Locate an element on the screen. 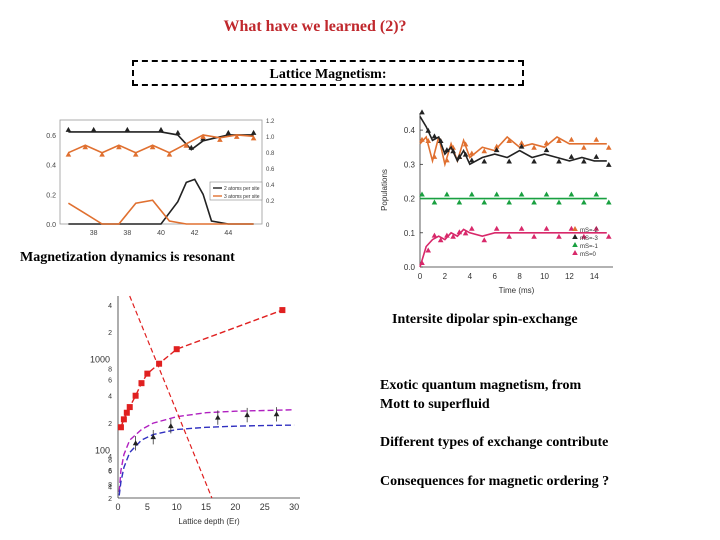 Image resolution: width=720 pixels, height=540 pixels. slide-title: What have we learned (2)? is located at coordinates (315, 26).